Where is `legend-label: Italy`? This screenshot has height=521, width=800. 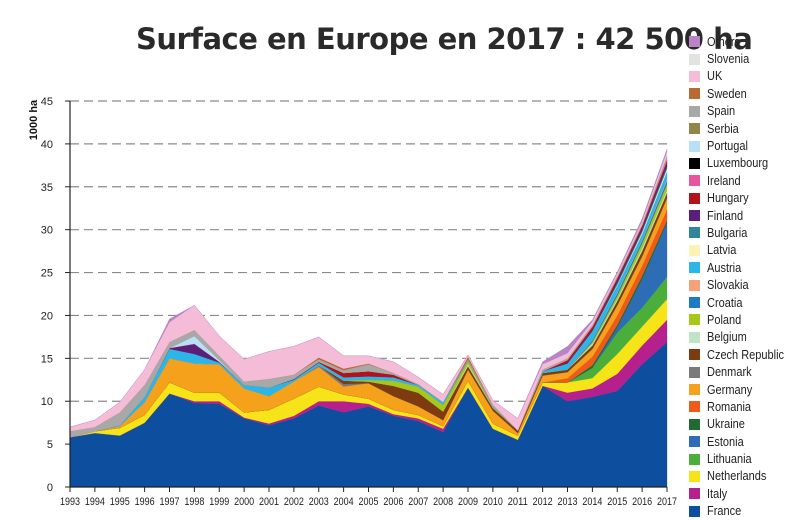
legend-label: Italy is located at coordinates (717, 493).